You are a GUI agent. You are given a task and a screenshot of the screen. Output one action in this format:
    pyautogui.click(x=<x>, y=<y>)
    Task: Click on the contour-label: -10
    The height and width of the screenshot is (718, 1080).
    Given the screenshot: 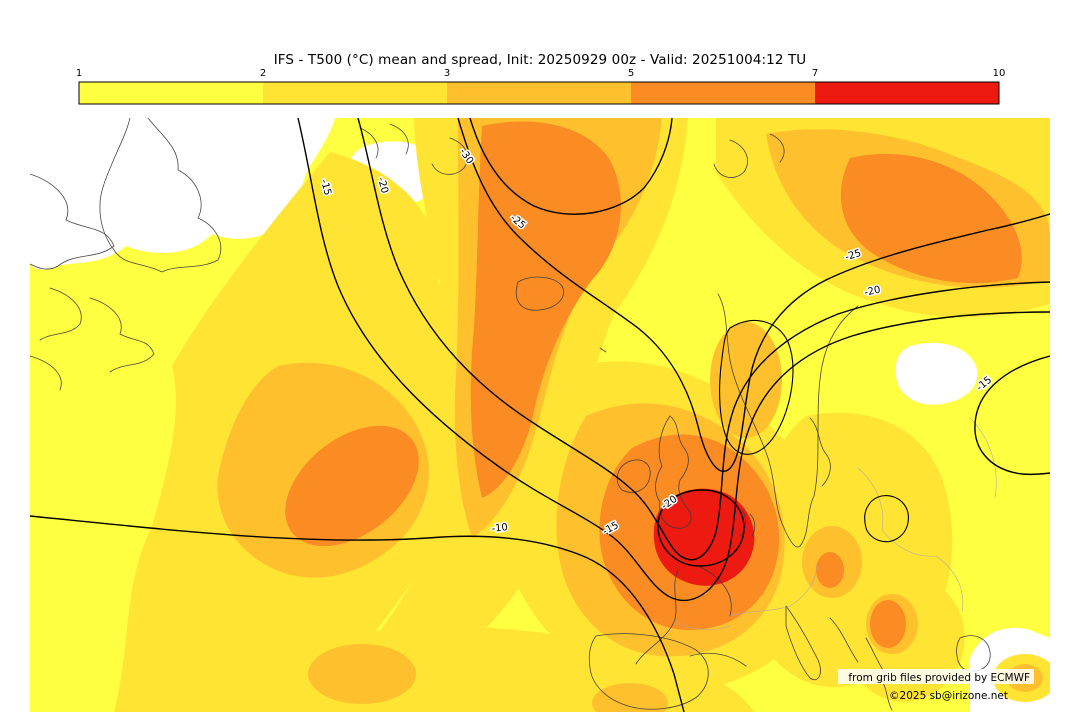 What is the action you would take?
    pyautogui.click(x=499, y=528)
    